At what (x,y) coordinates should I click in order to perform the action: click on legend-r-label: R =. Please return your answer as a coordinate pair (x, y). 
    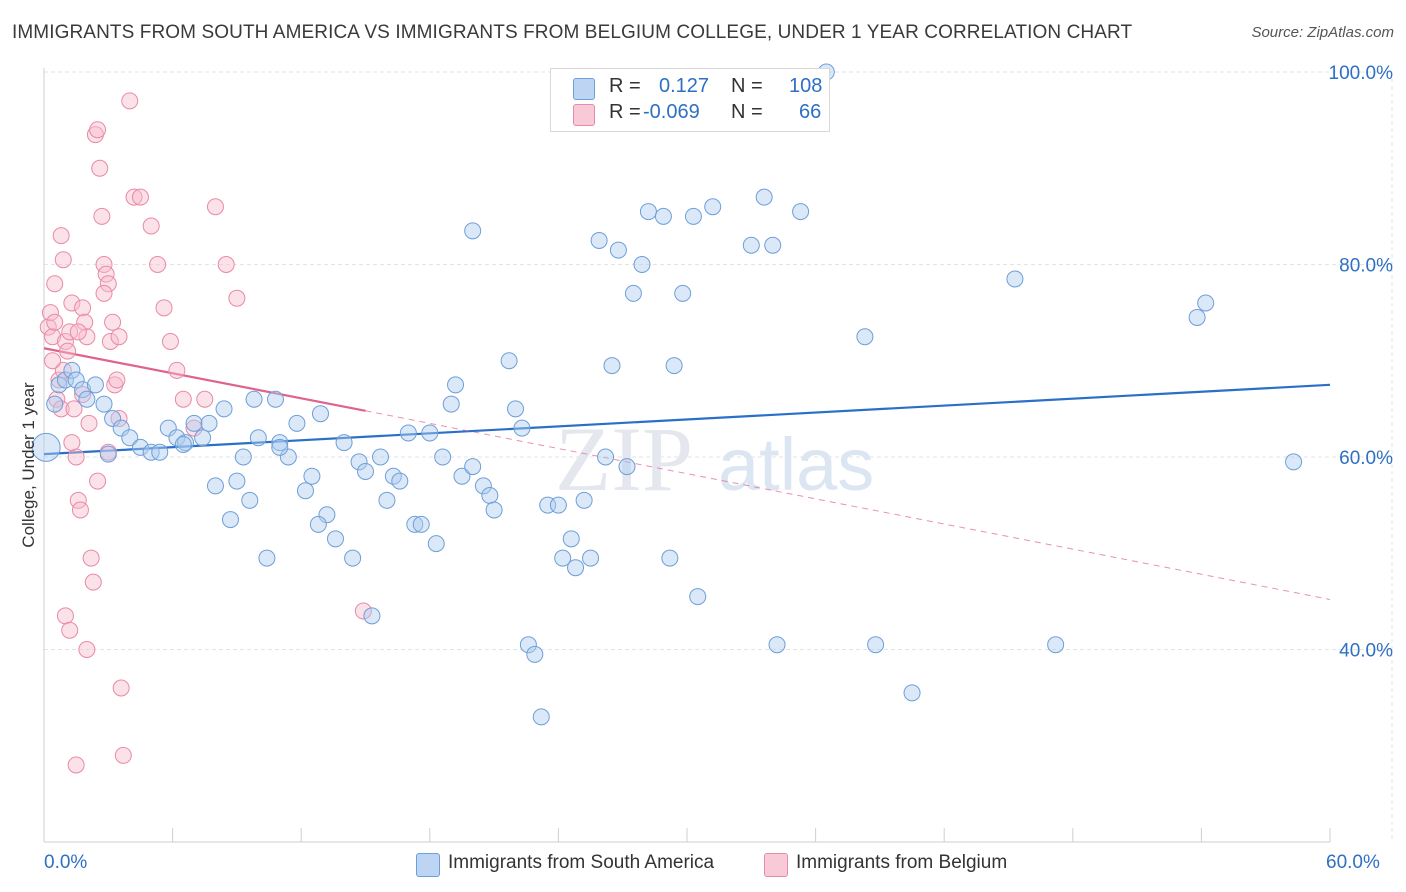
    Looking at the image, I should click on (625, 112).